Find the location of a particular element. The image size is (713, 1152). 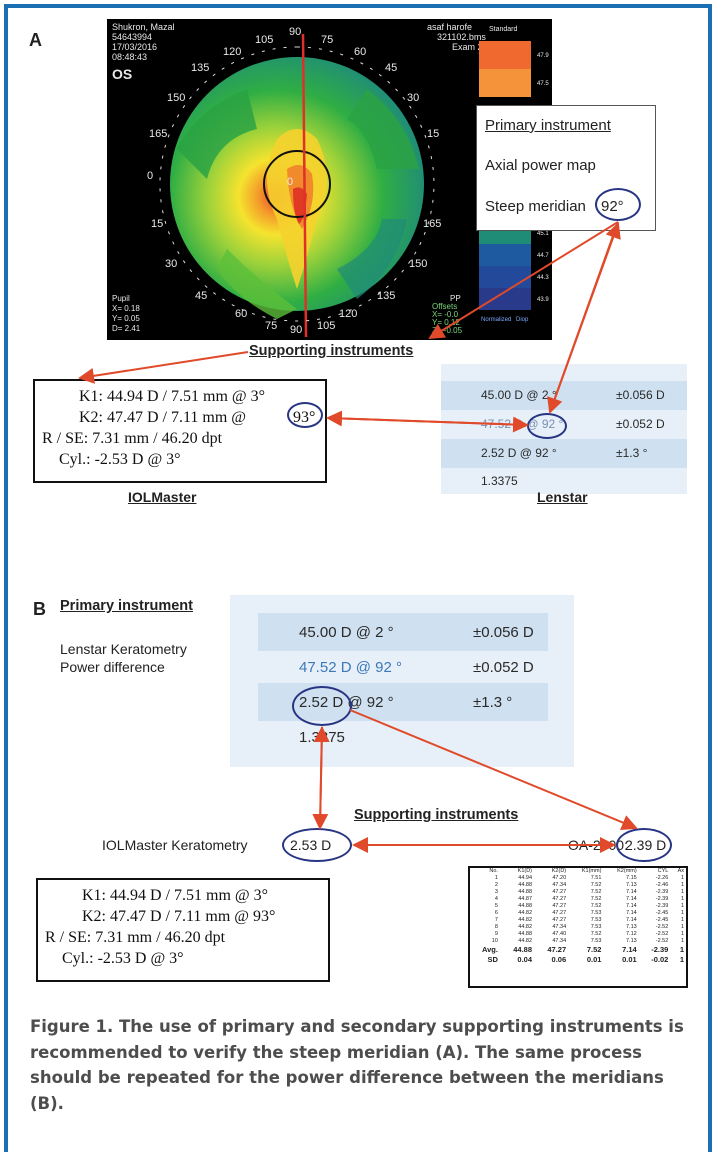

iolmaster-cyl-a: Cyl.: -2.53 D @ 3° is located at coordinates (120, 459).